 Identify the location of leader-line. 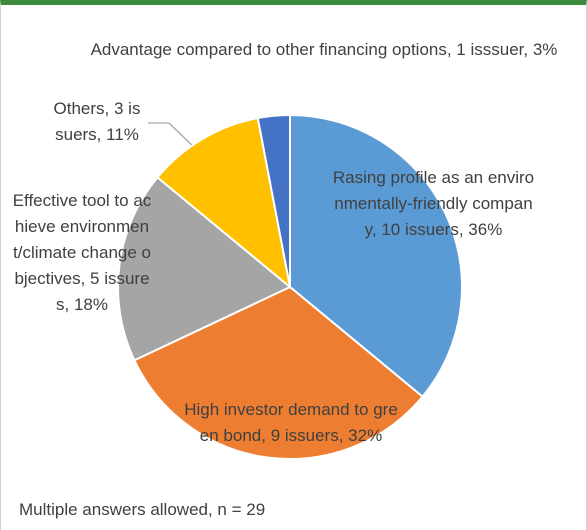
(174, 137).